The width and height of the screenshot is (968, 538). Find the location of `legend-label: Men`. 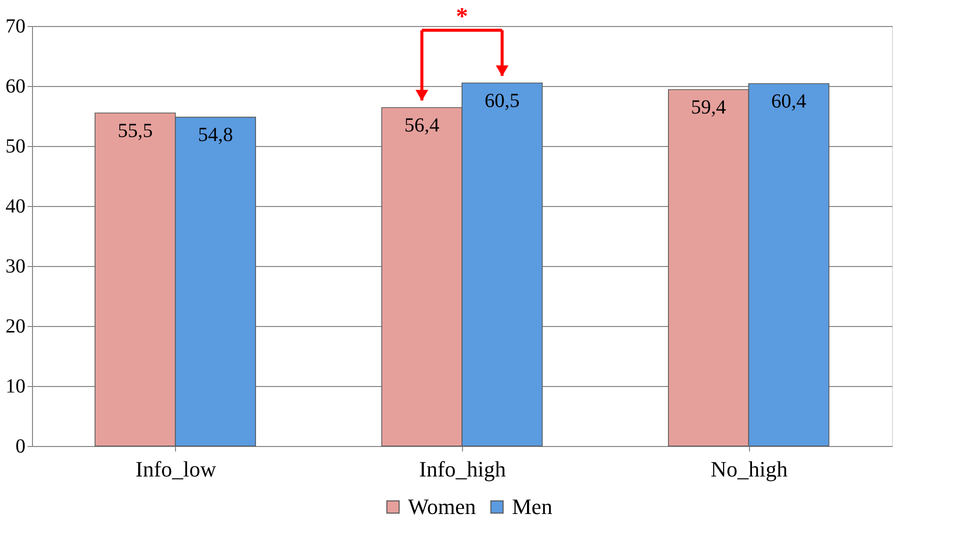

legend-label: Men is located at coordinates (532, 506).